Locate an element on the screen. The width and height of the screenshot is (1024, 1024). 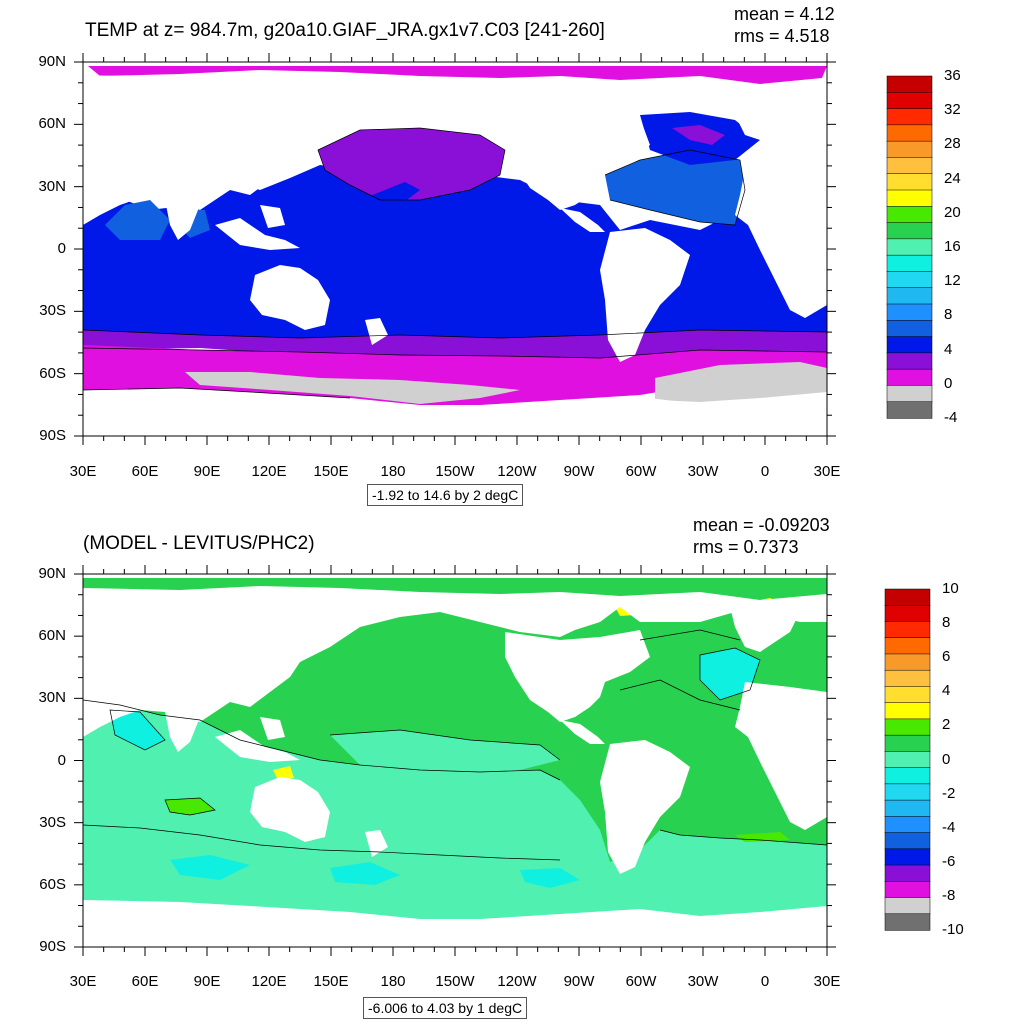
chart-title: (MODEL - LEVITUS/PHC2) is located at coordinates (199, 543).